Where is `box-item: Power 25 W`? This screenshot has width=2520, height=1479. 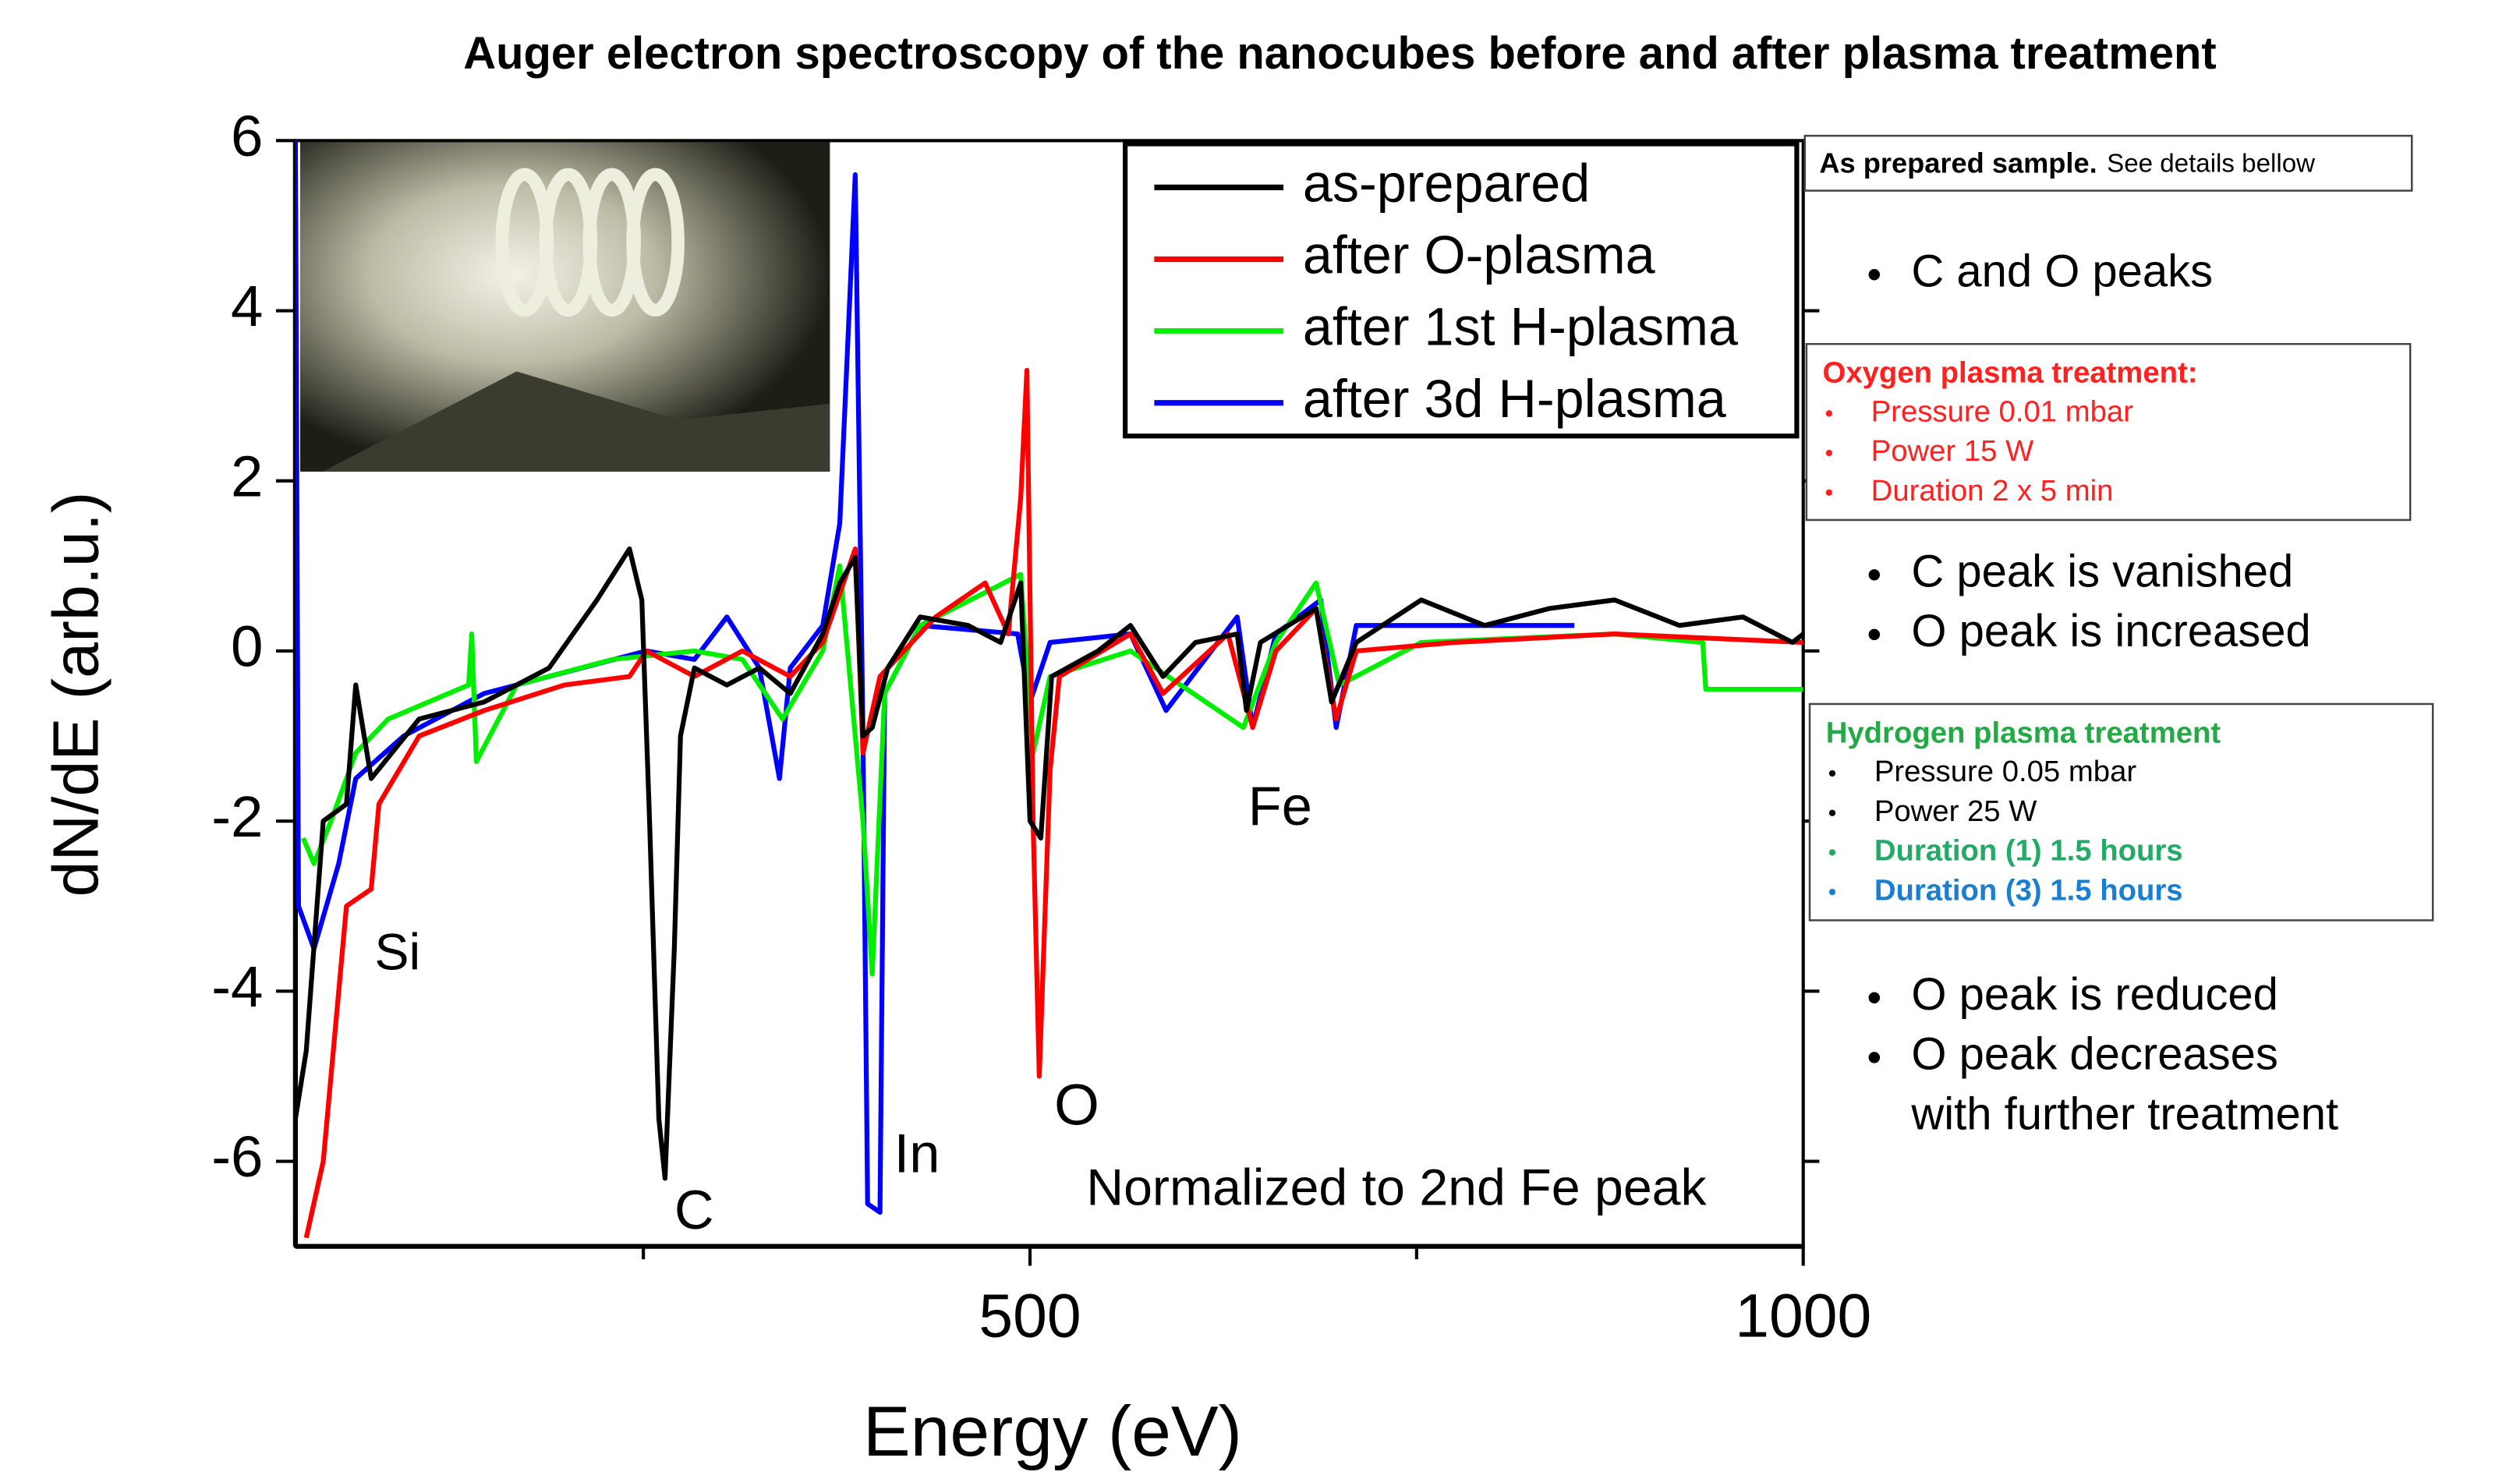 box-item: Power 25 W is located at coordinates (1956, 811).